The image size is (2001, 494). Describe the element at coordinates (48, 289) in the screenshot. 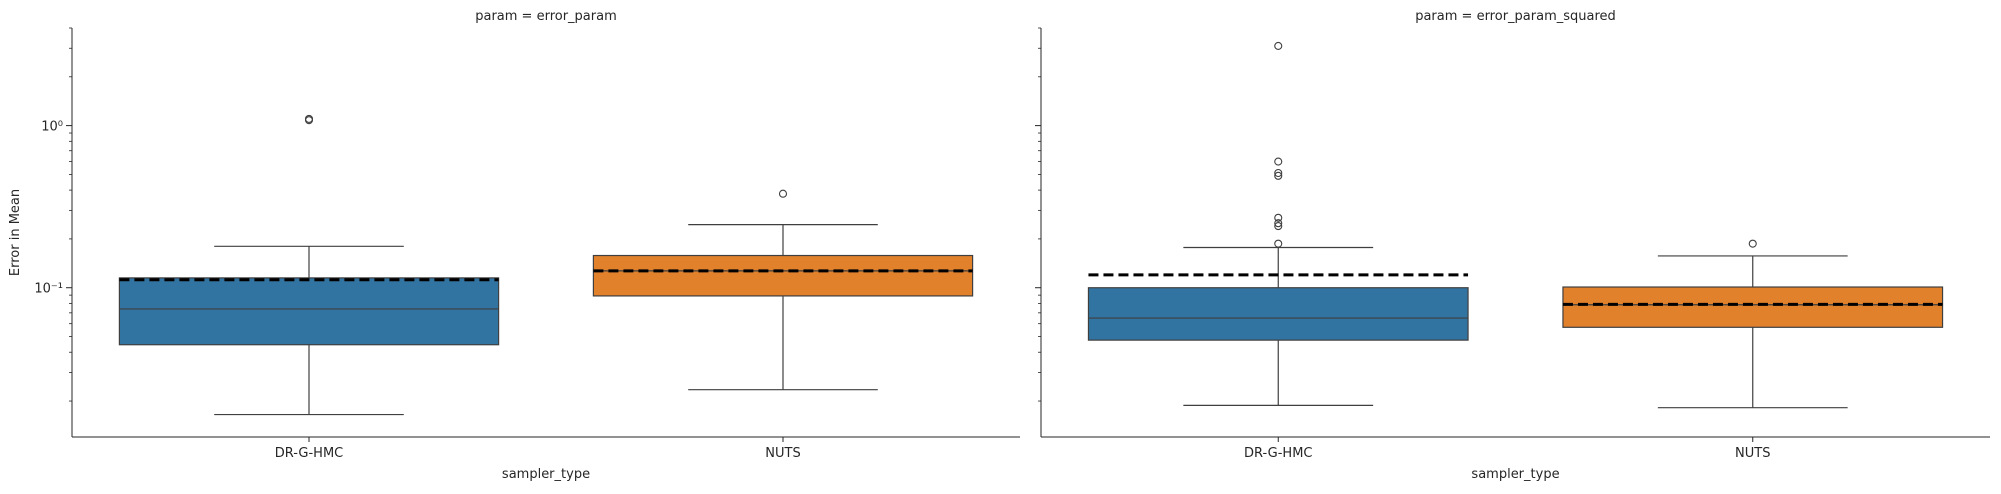

I see `y-tick-label: 10⁻¹` at that location.